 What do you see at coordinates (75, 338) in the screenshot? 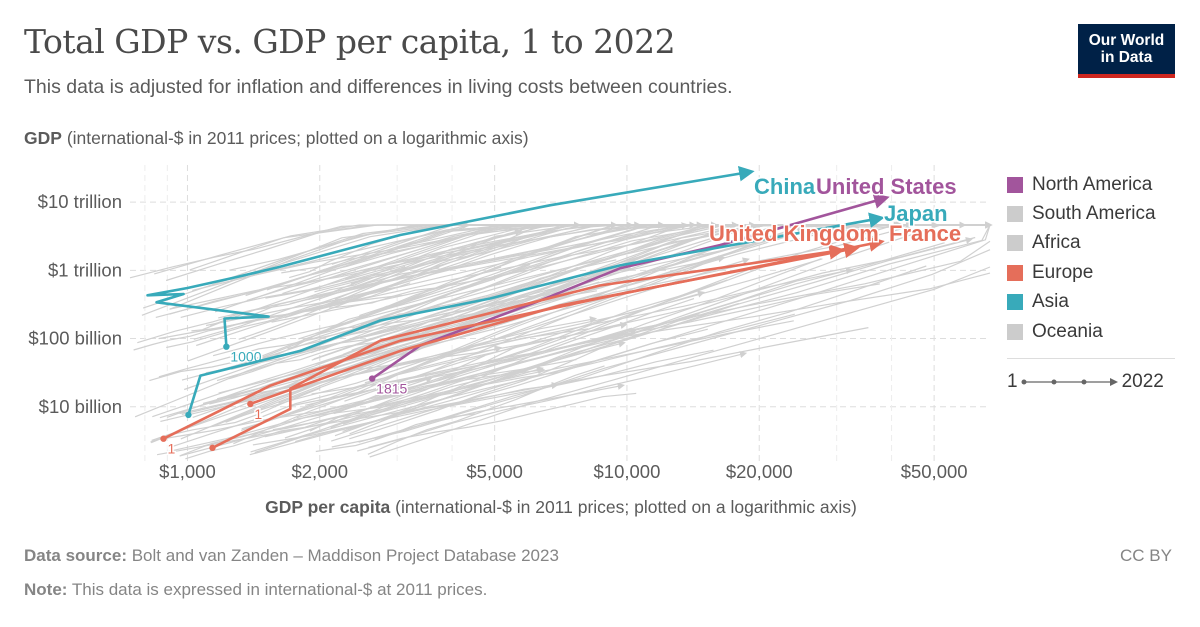
I see `y-tick-label: $100 billion` at bounding box center [75, 338].